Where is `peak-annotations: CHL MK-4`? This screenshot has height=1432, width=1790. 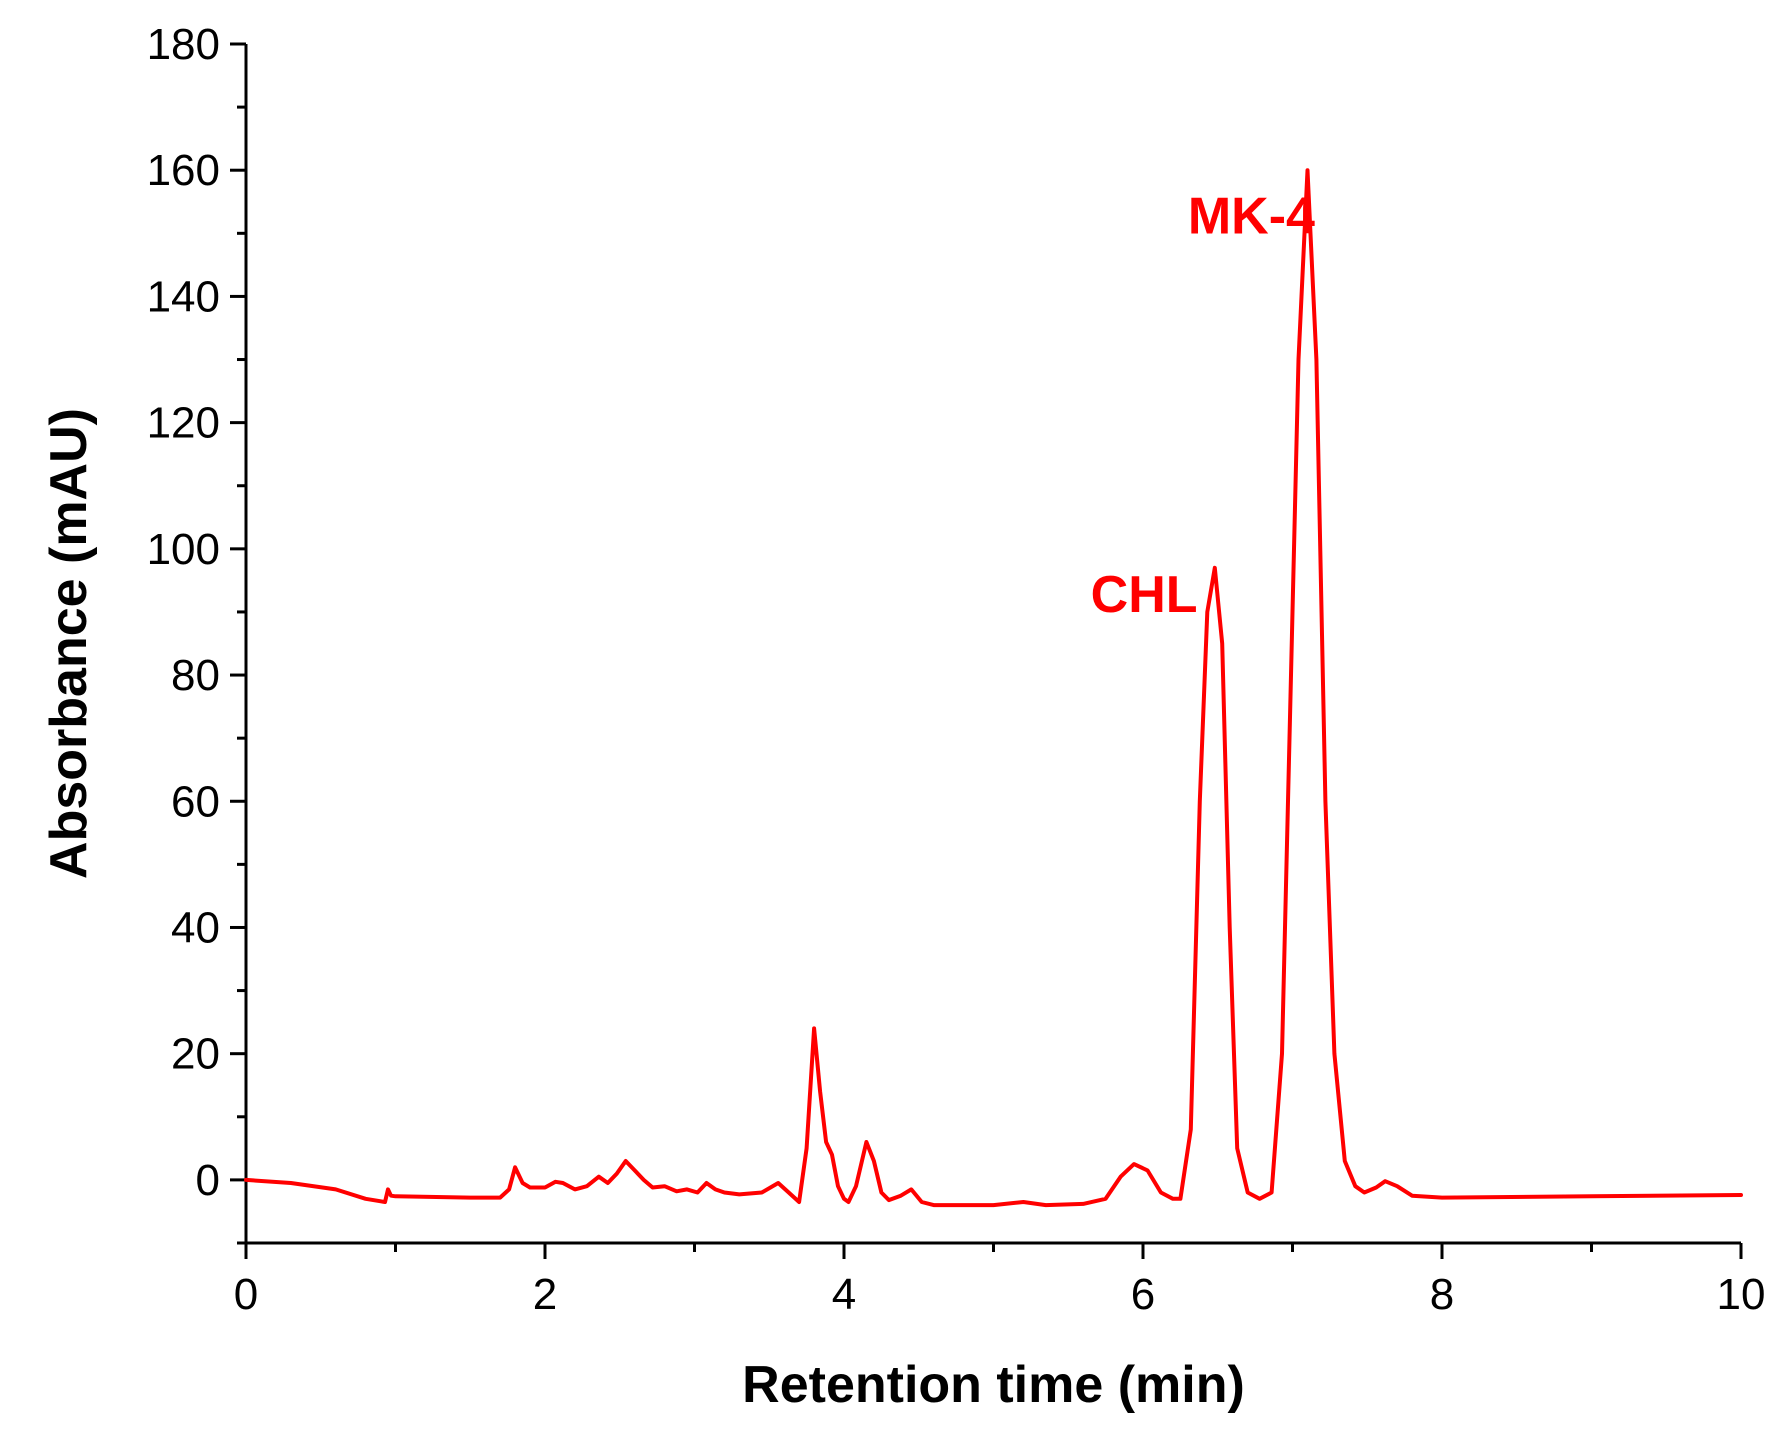 peak-annotations: CHL MK-4 is located at coordinates (1203, 405).